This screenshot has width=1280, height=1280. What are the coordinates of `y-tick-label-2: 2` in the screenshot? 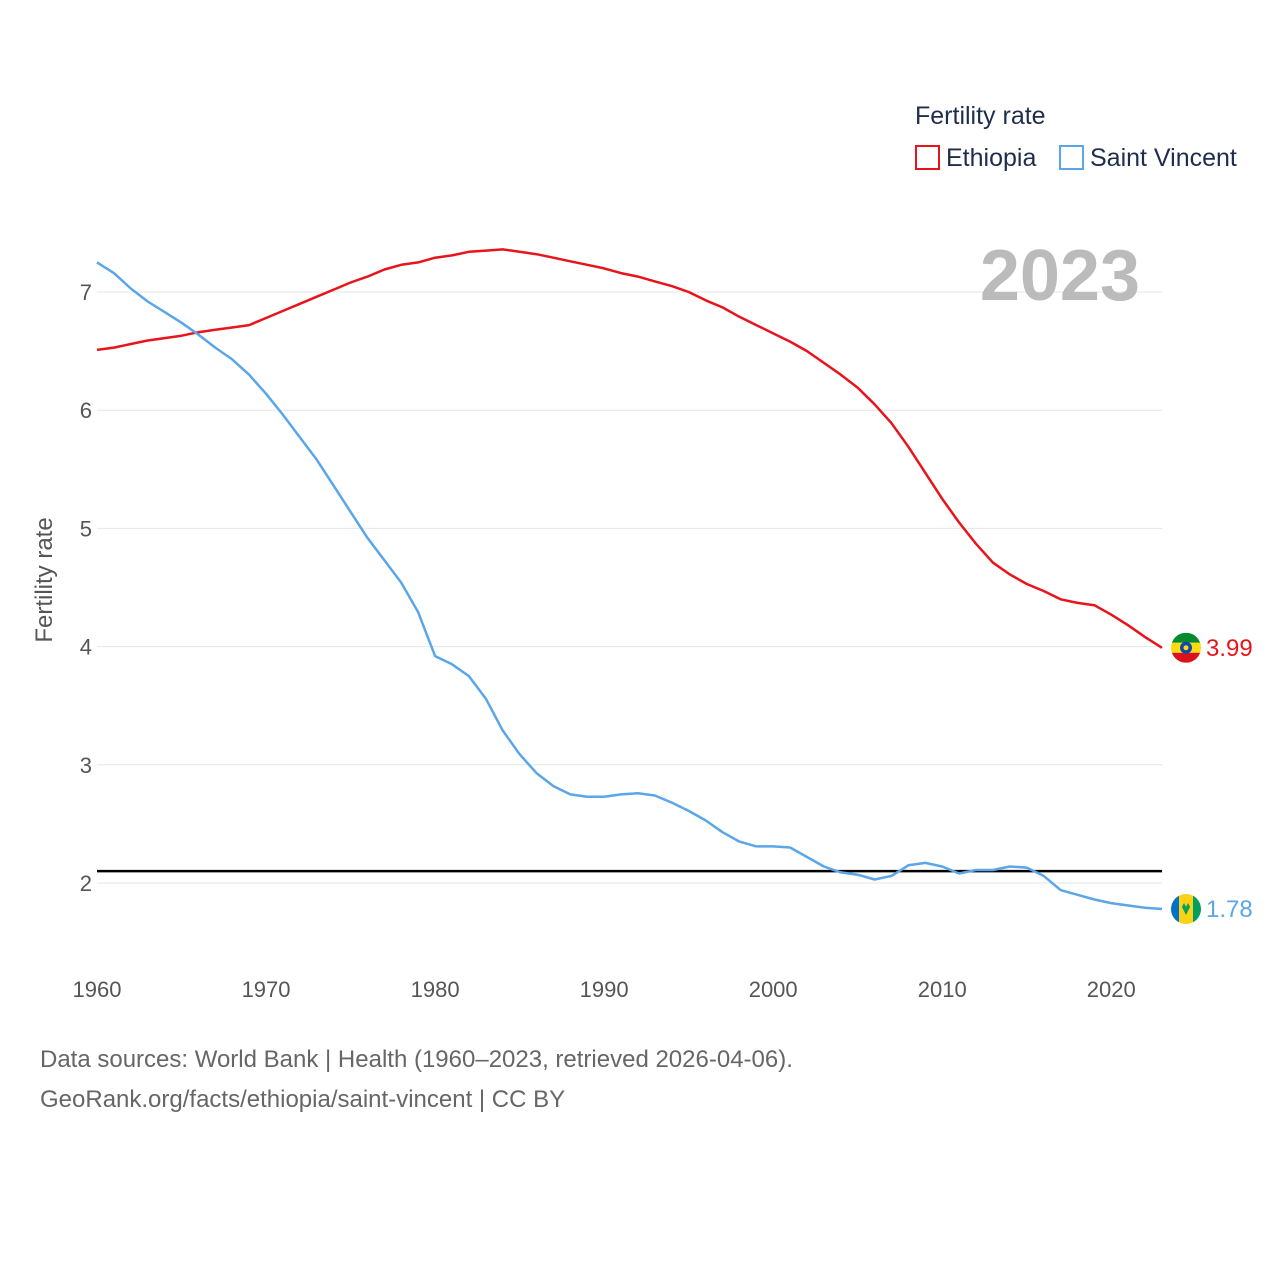 It's located at (86, 883).